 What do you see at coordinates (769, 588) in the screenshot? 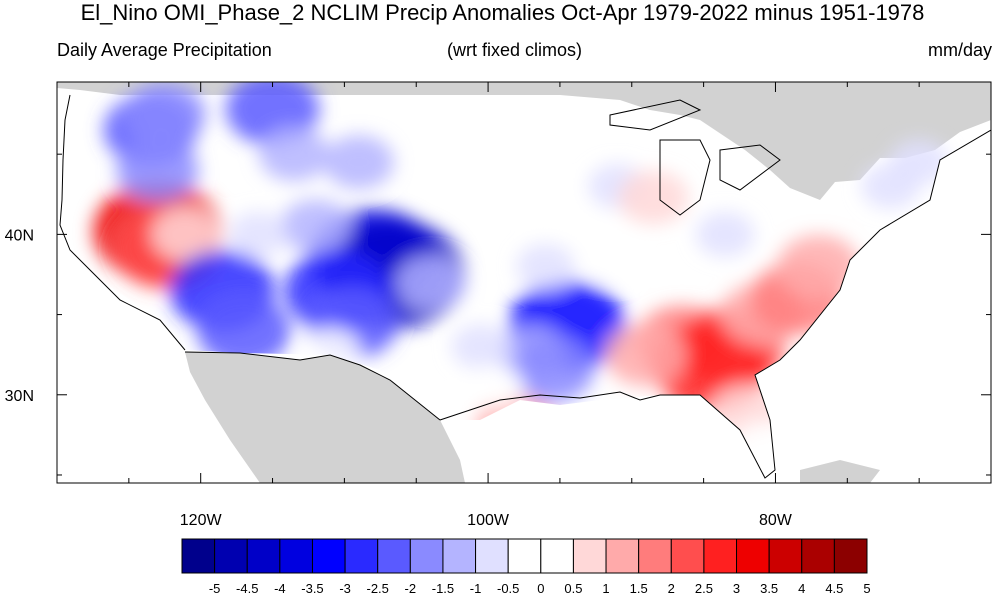
I see `colorbar-label: 3.5` at bounding box center [769, 588].